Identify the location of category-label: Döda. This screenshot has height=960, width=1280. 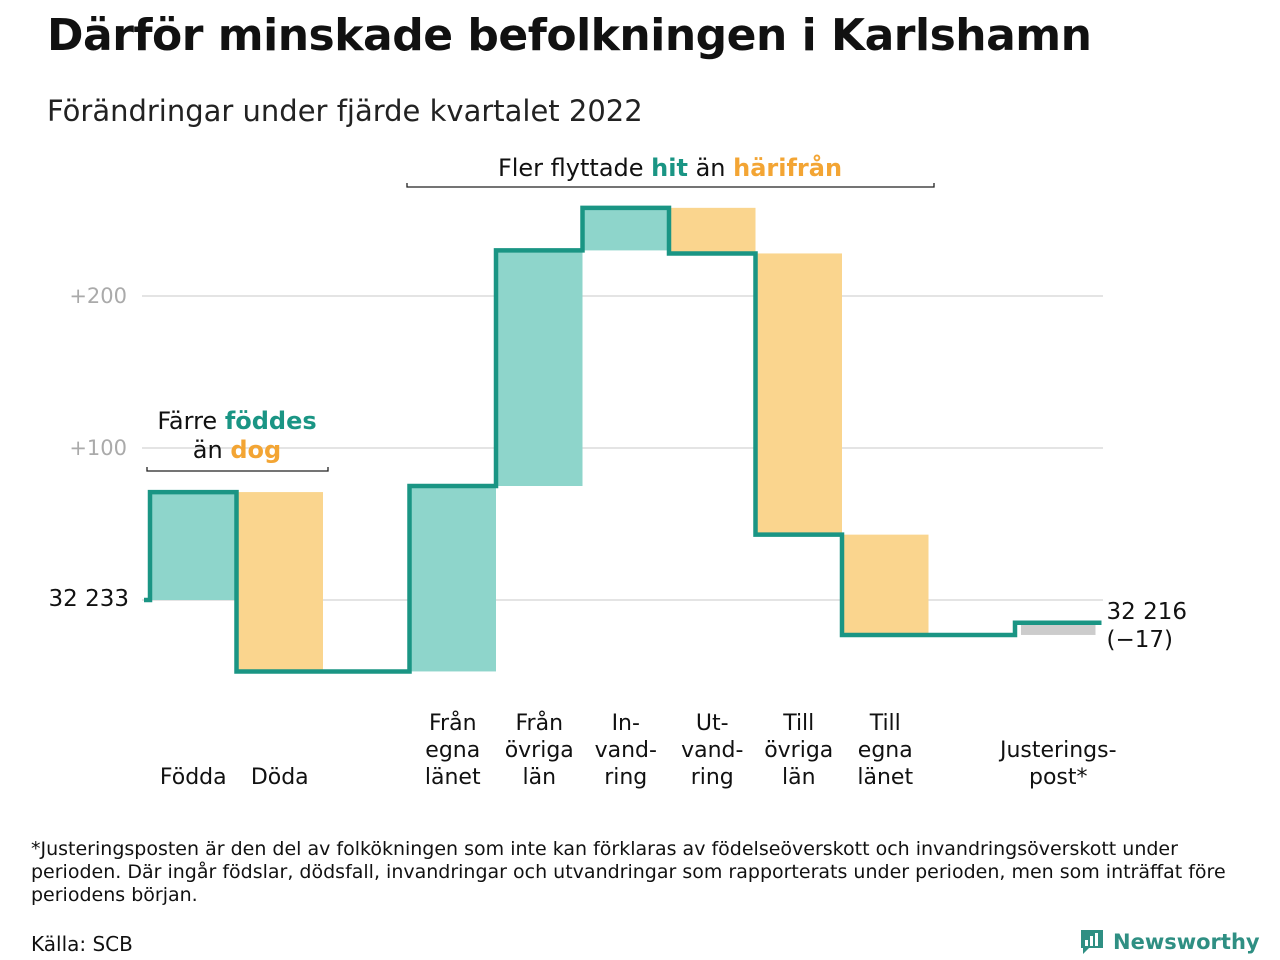
(280, 777).